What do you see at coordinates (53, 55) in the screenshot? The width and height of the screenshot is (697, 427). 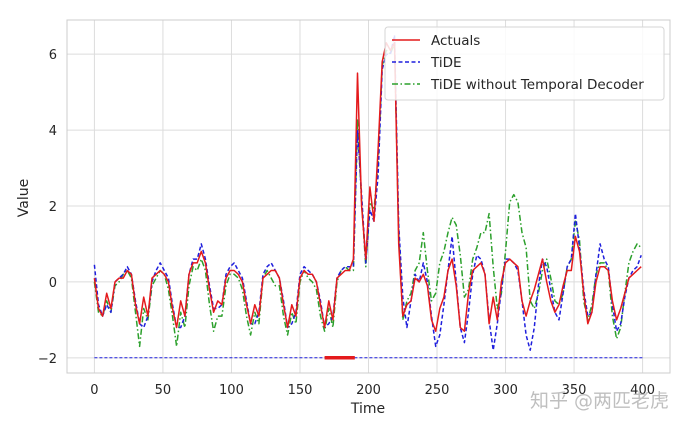 I see `y-tick-label: 6` at bounding box center [53, 55].